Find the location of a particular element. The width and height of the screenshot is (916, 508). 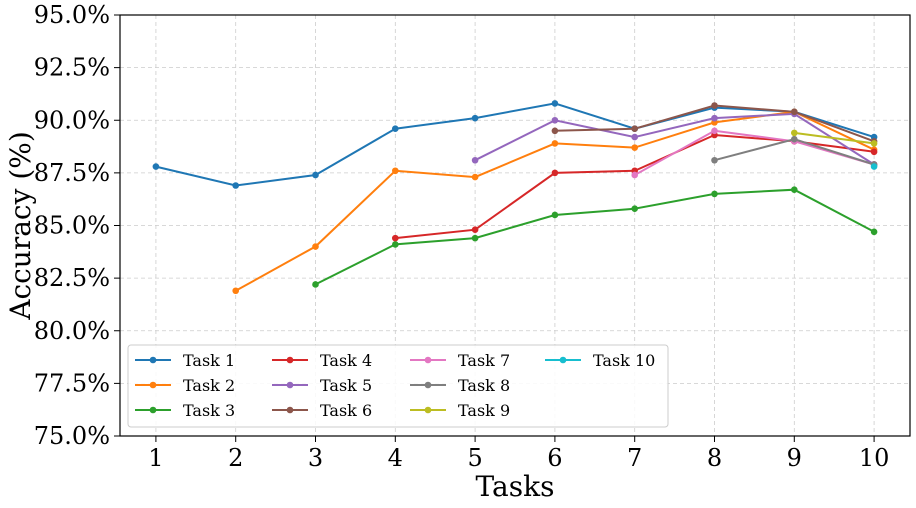

legend-item-task-8-marker is located at coordinates (428, 385).